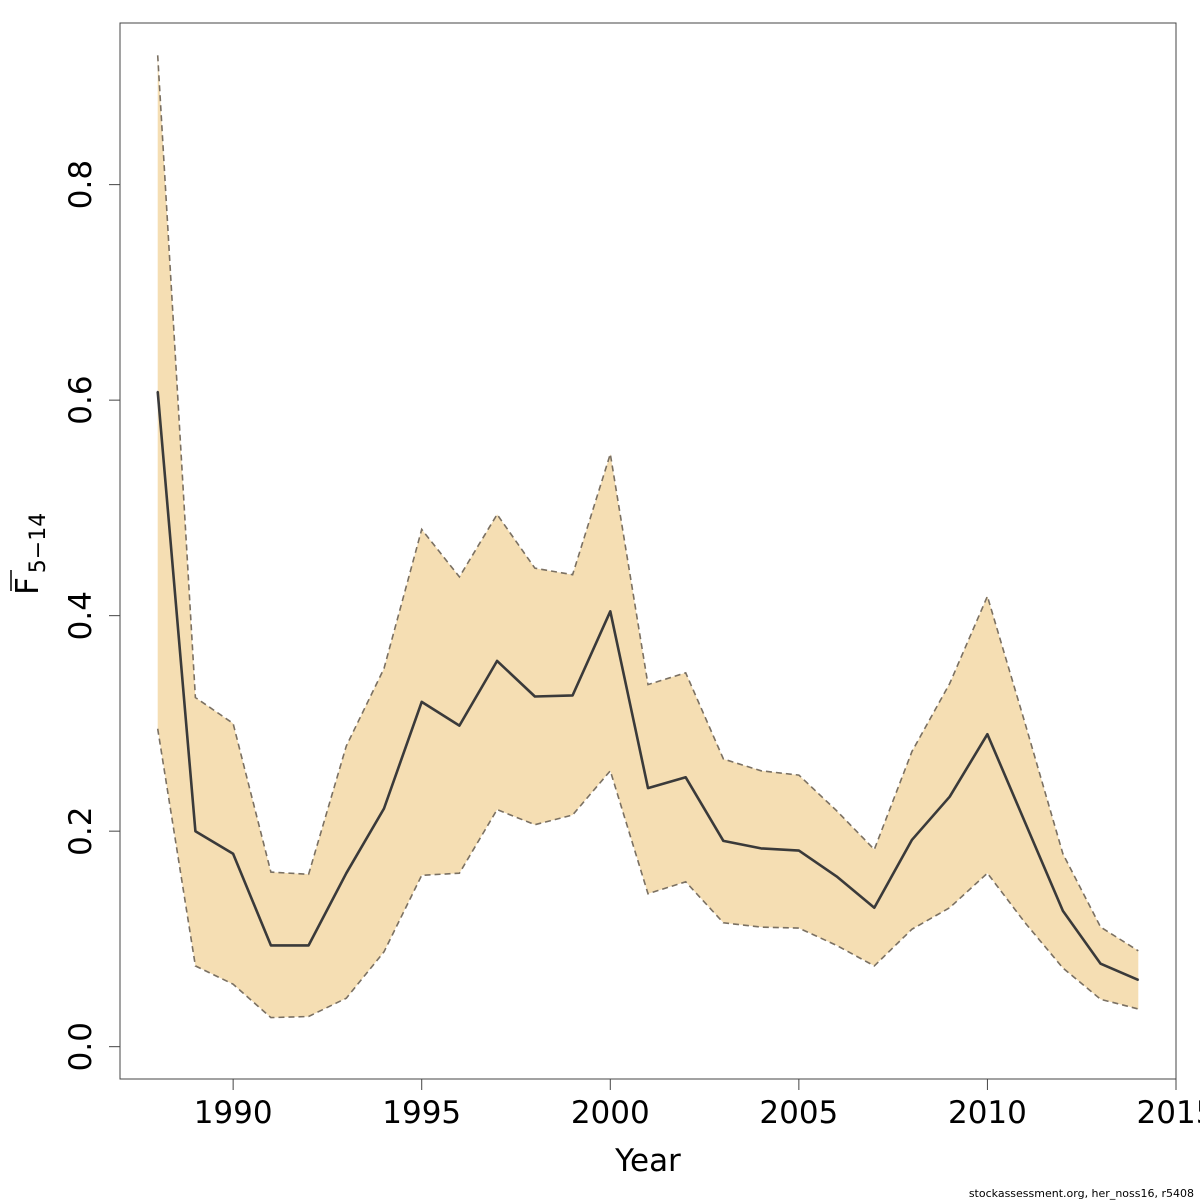 The image size is (1200, 1200). Describe the element at coordinates (798, 1113) in the screenshot. I see `x-tick-label: 2005` at that location.